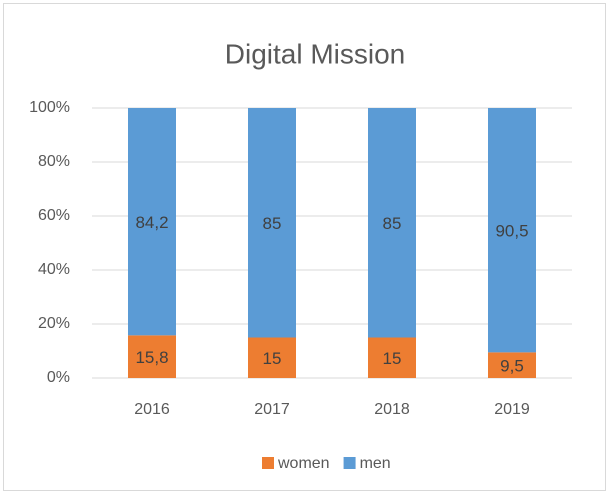 Image resolution: width=610 pixels, height=495 pixels. What do you see at coordinates (58, 377) in the screenshot?
I see `y-tick-label: 0%` at bounding box center [58, 377].